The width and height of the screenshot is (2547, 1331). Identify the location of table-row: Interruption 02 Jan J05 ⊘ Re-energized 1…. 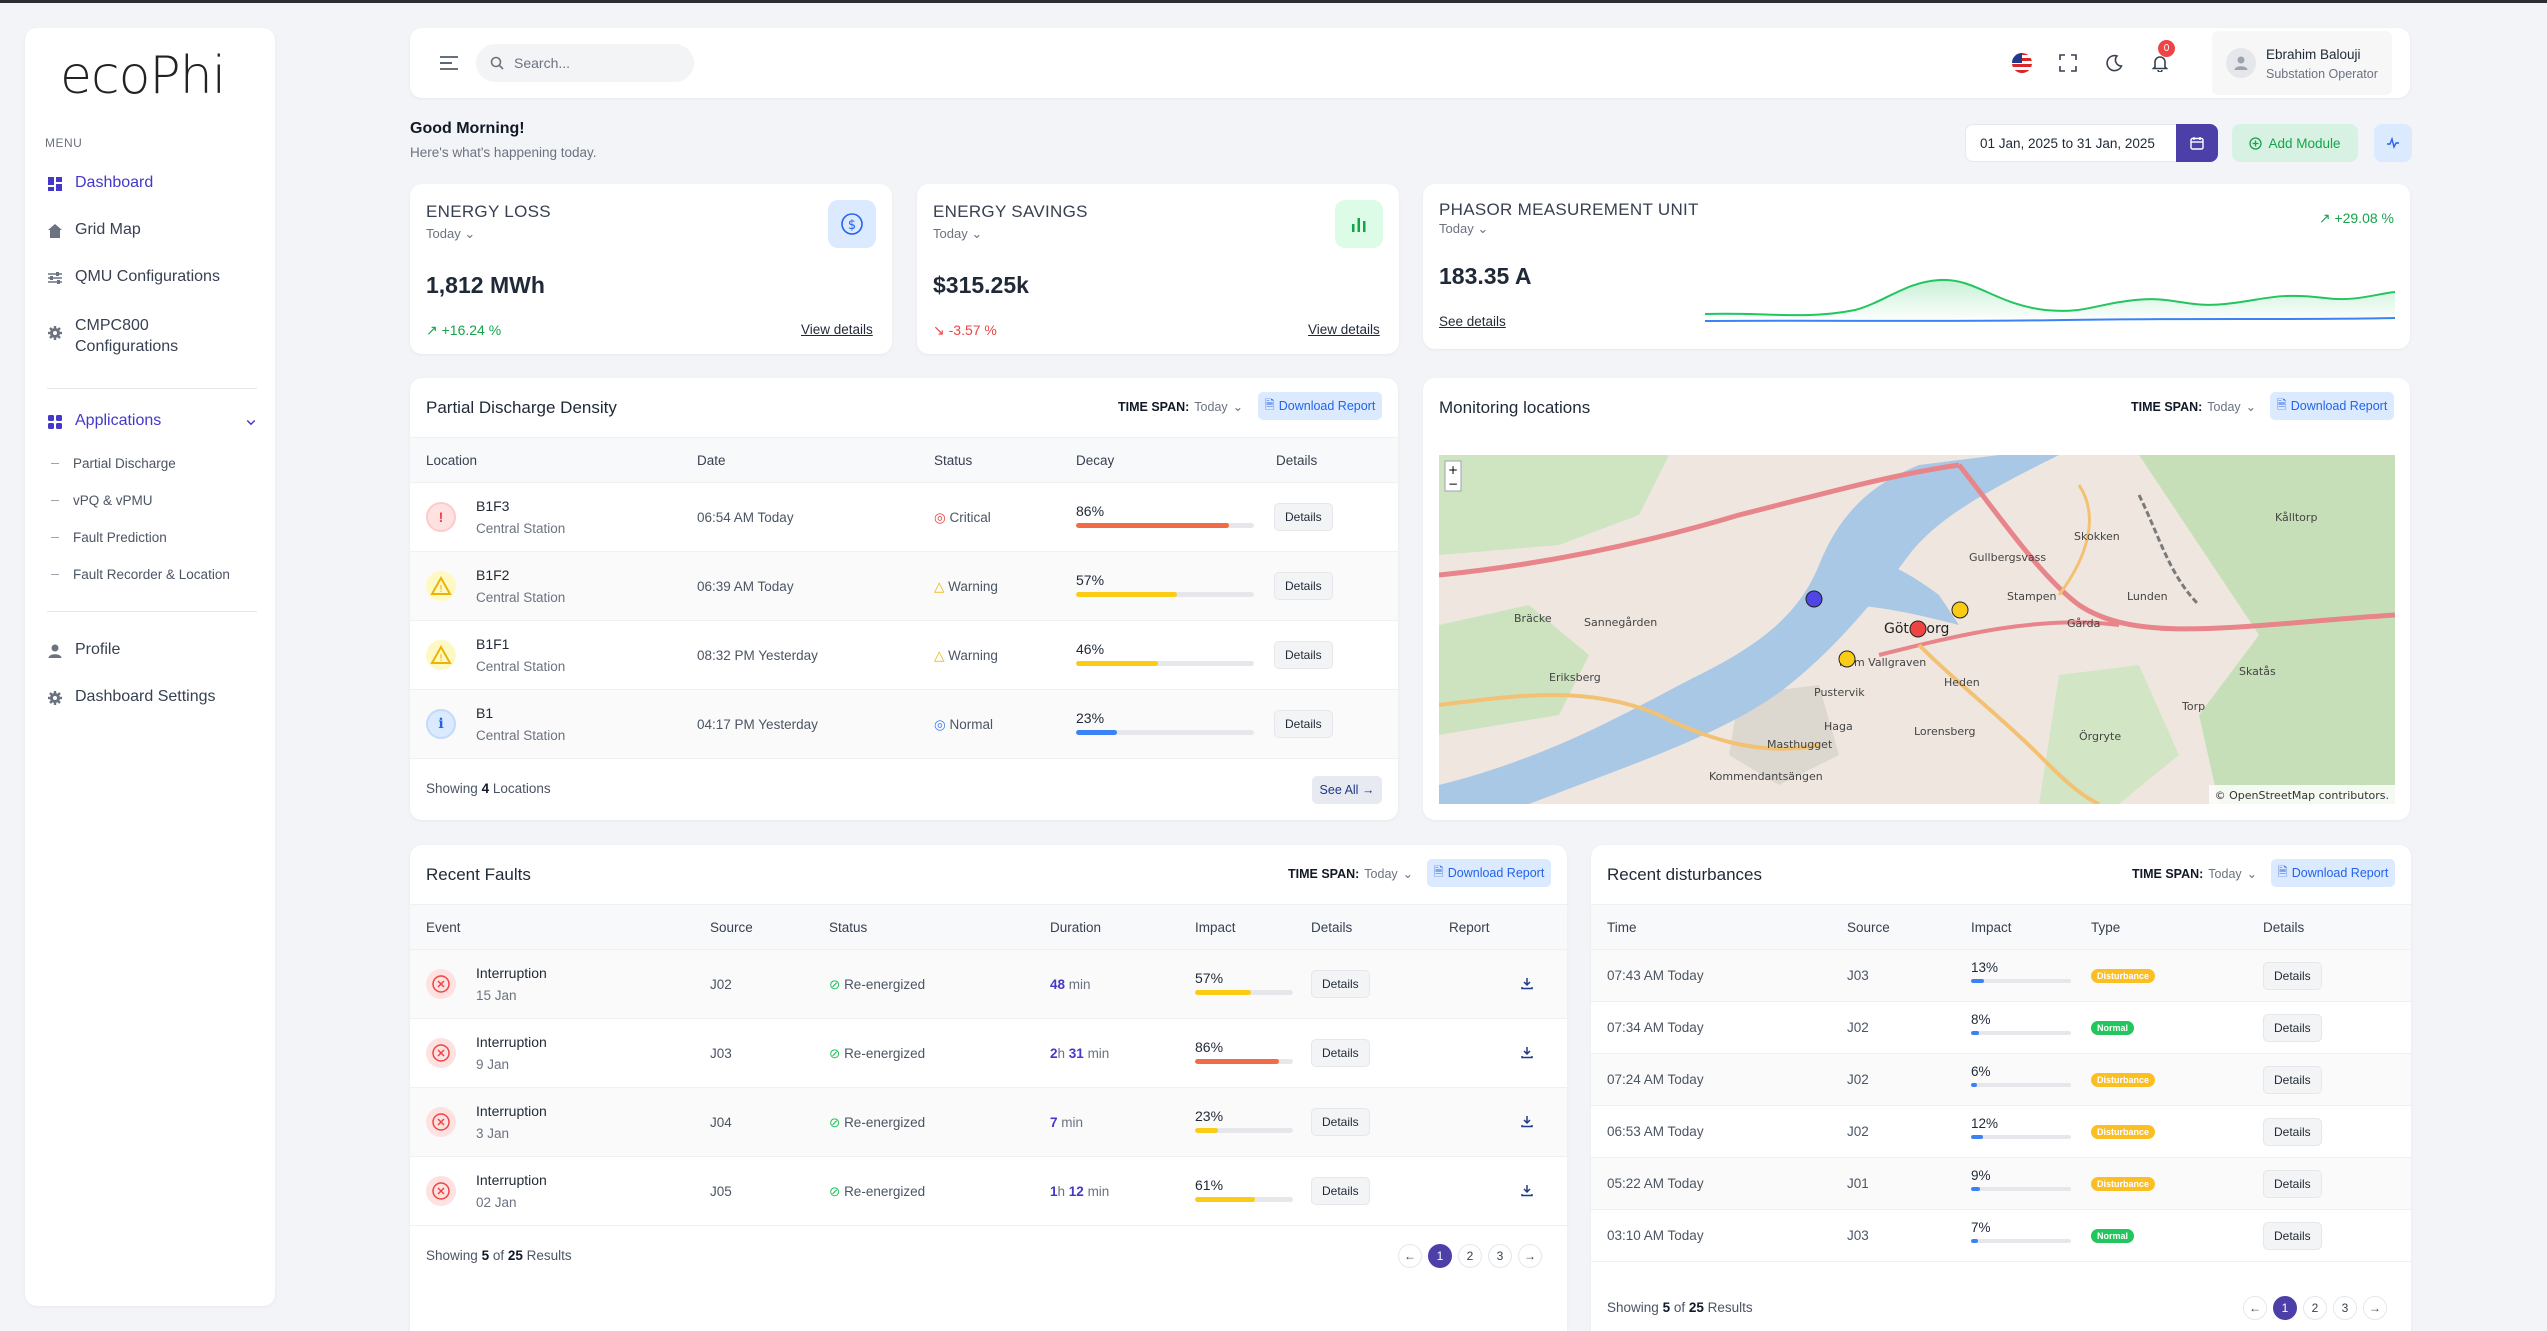
(988, 1191).